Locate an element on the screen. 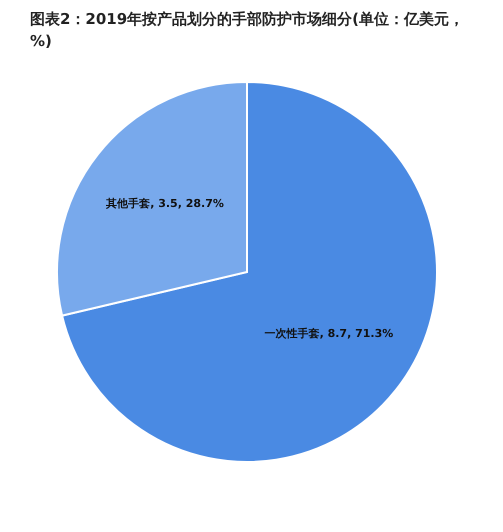 This screenshot has width=503, height=532. slice-label: 一次性手套, 8.7, 71.3% is located at coordinates (329, 333).